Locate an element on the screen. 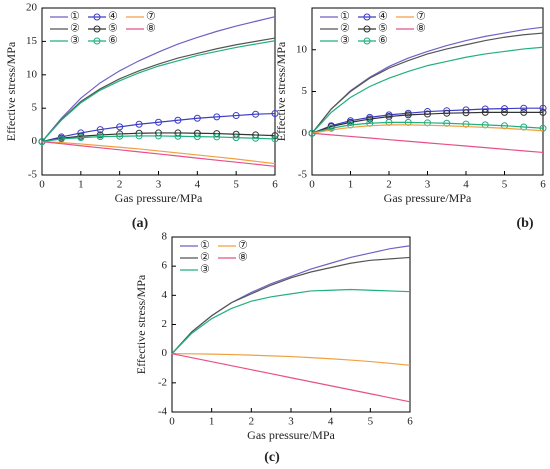 The image size is (550, 469). y-tick-label: -5 is located at coordinates (303, 175).